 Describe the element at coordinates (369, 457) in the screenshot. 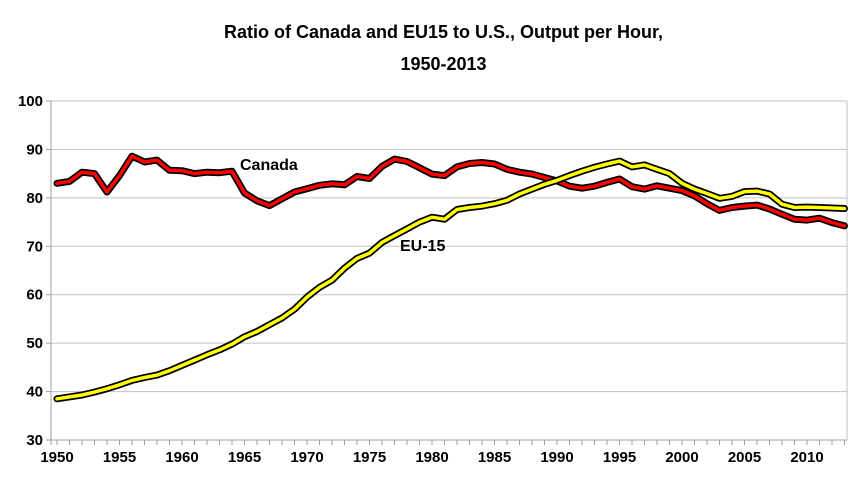

I see `x-tick-label-1975: 1975` at that location.